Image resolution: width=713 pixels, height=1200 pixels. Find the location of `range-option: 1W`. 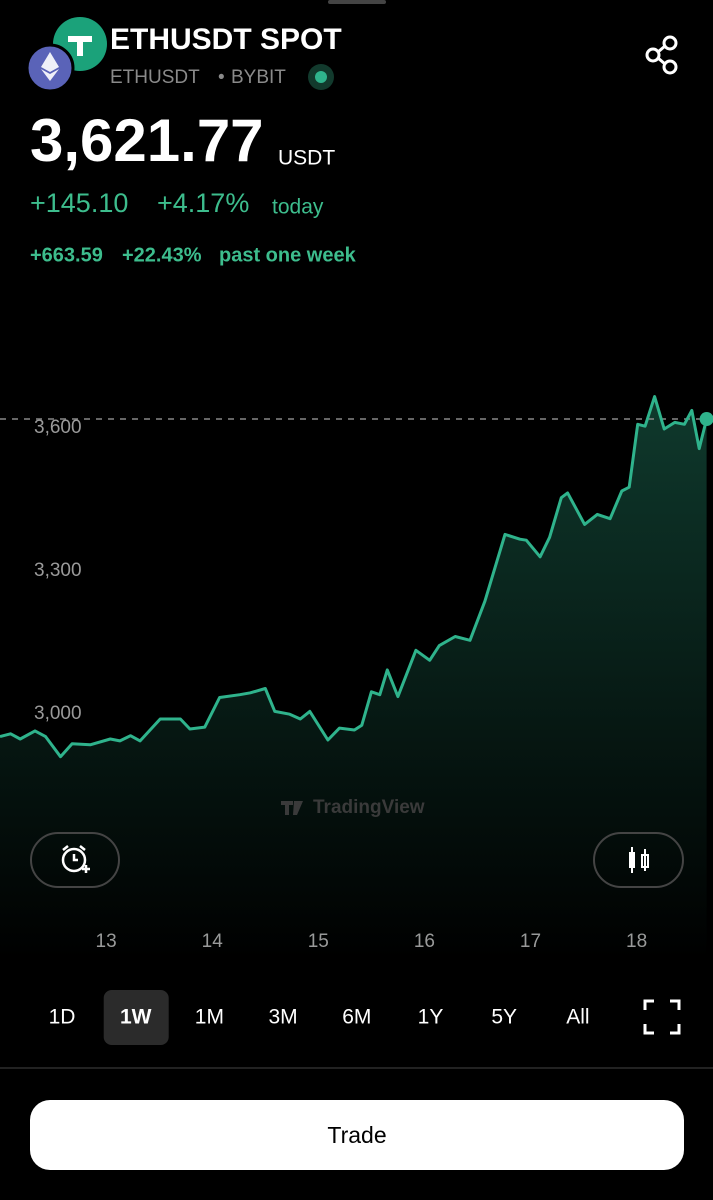

range-option: 1W is located at coordinates (136, 1017).